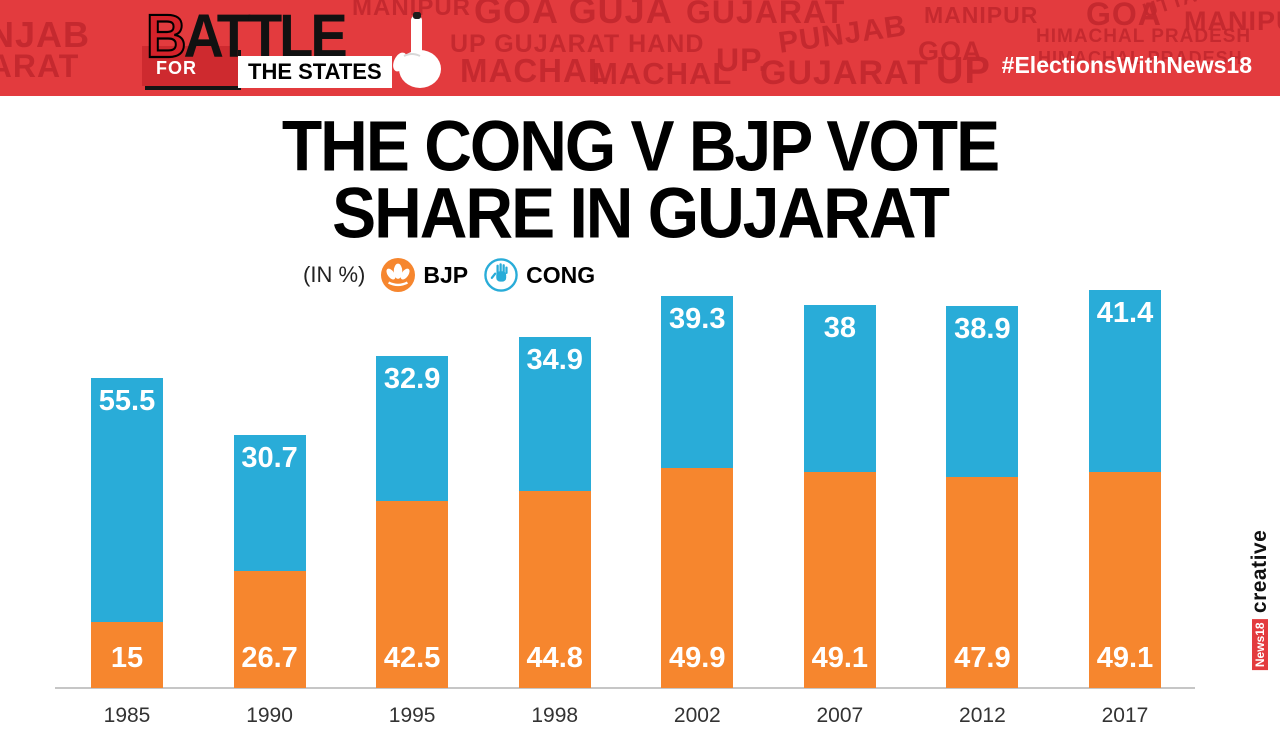 The height and width of the screenshot is (750, 1280). What do you see at coordinates (127, 715) in the screenshot?
I see `year-label-1985: 1985` at bounding box center [127, 715].